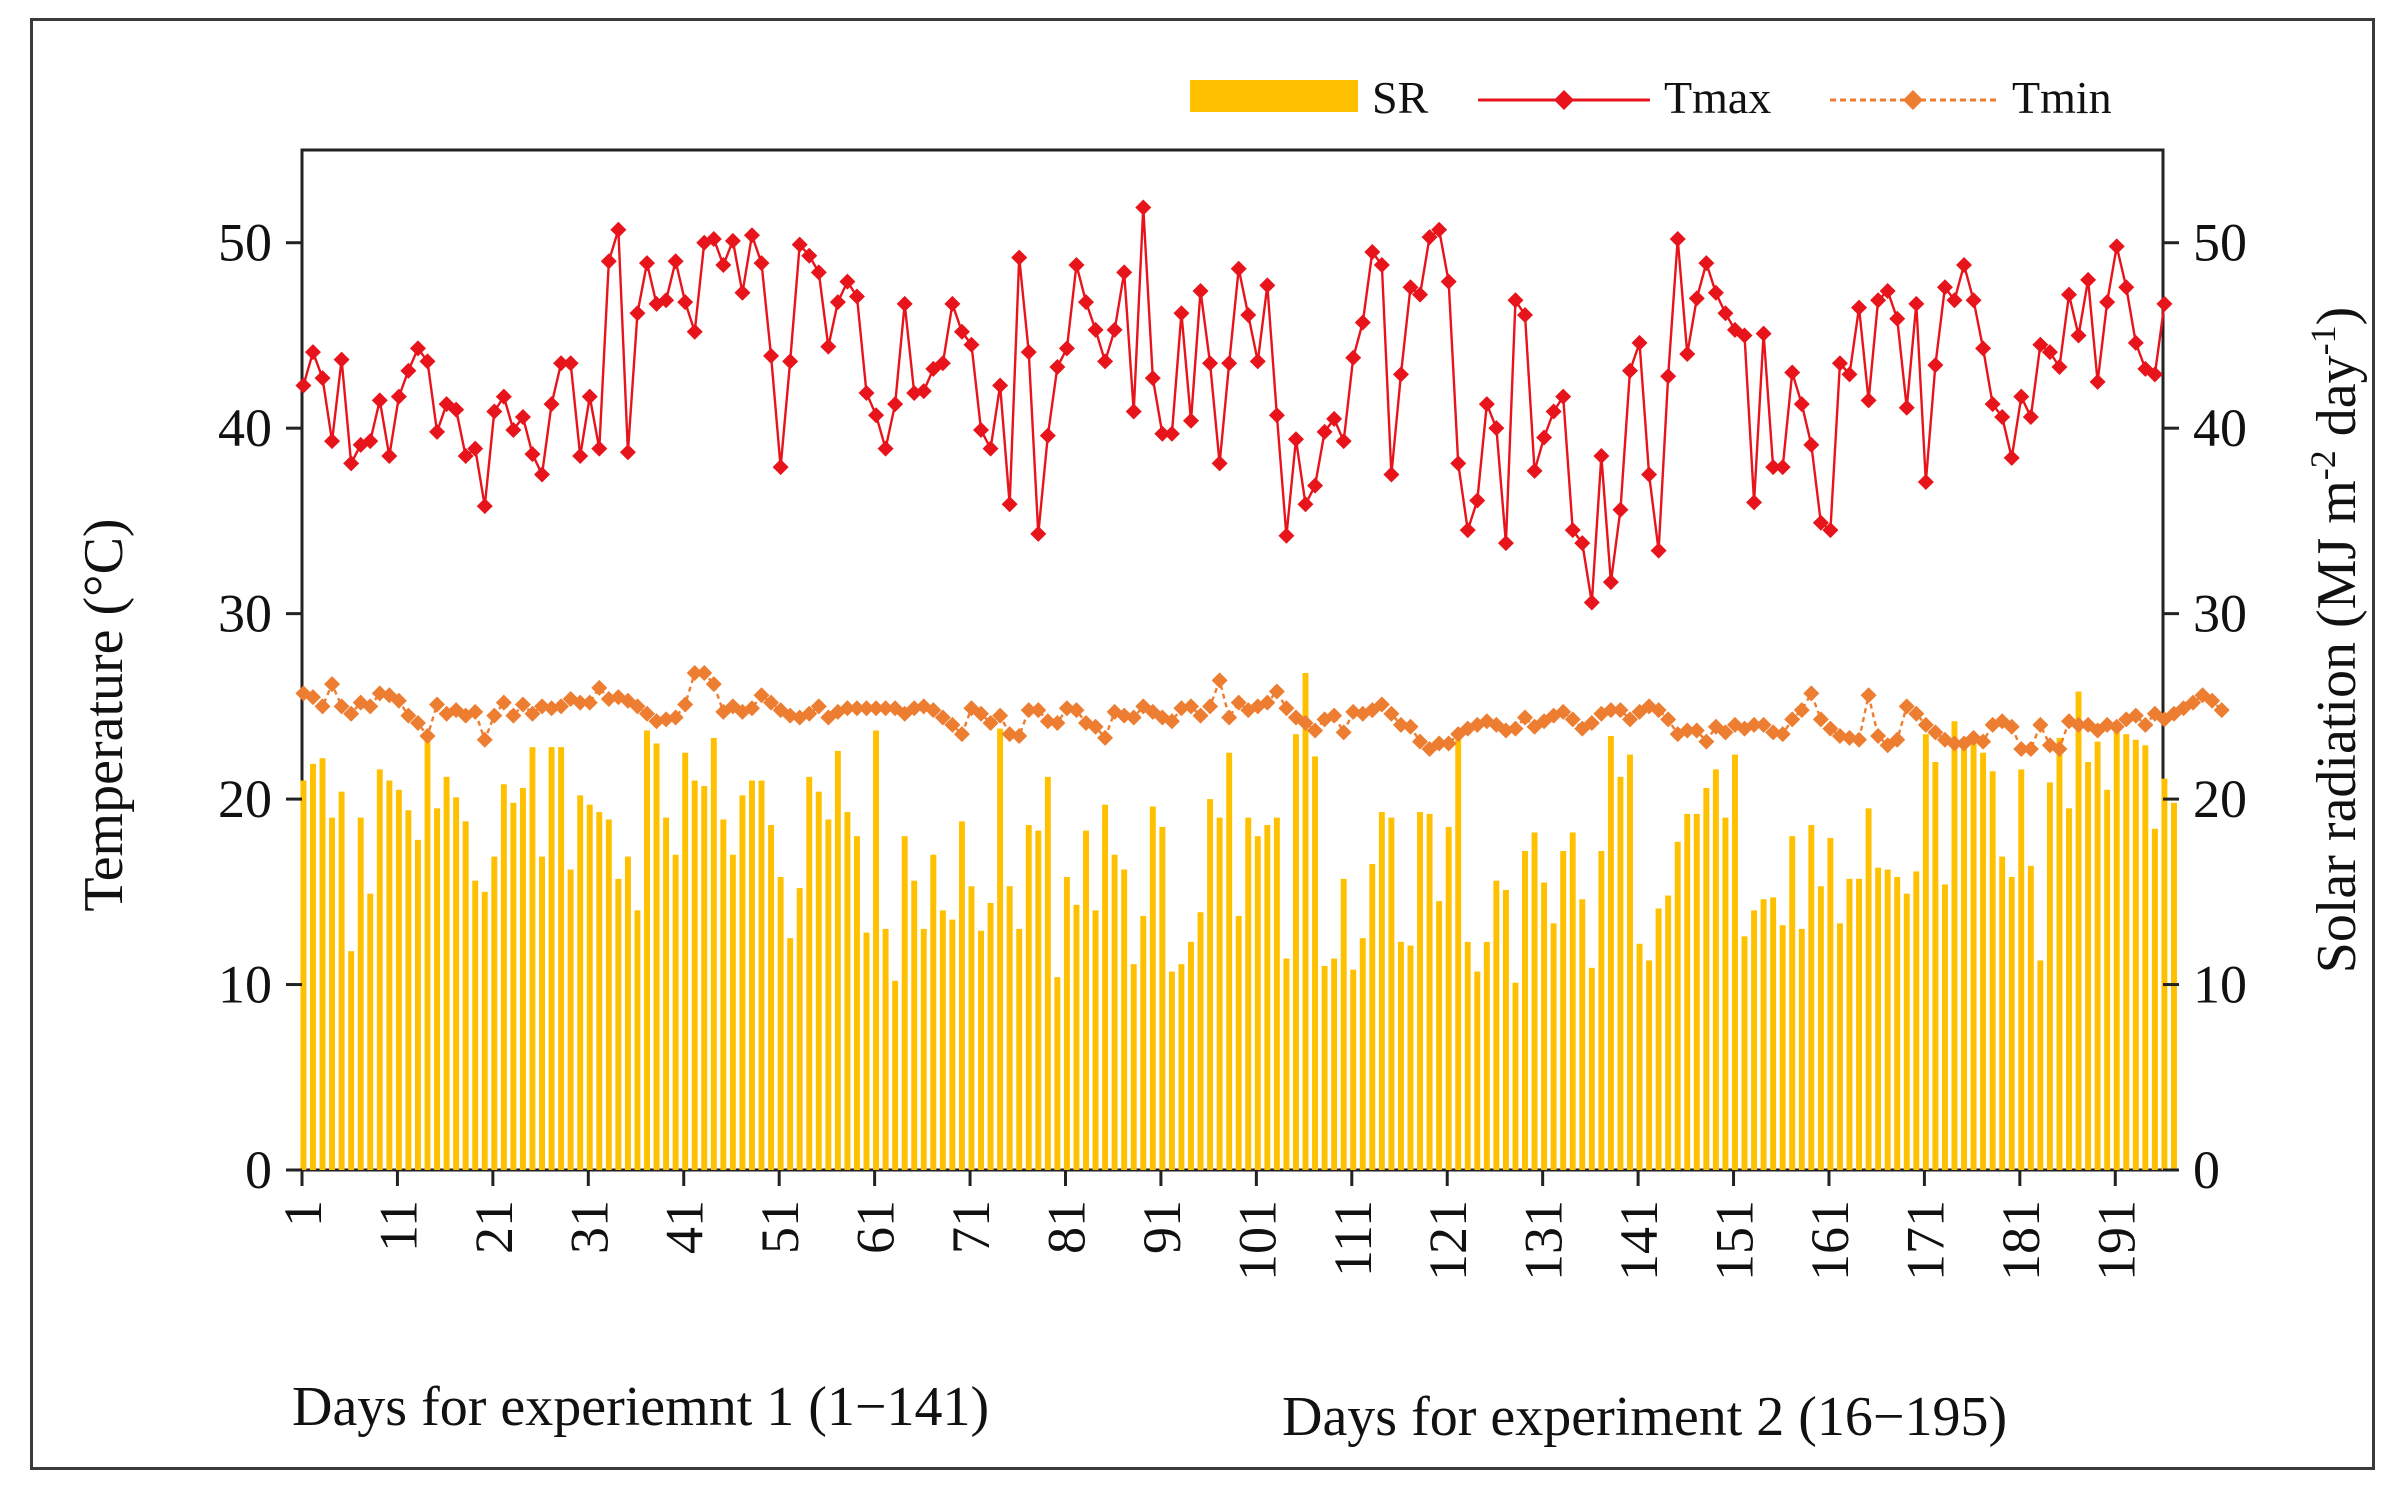  What do you see at coordinates (2337, 402) in the screenshot?
I see `y-right-title-part-2: day` at bounding box center [2337, 402].